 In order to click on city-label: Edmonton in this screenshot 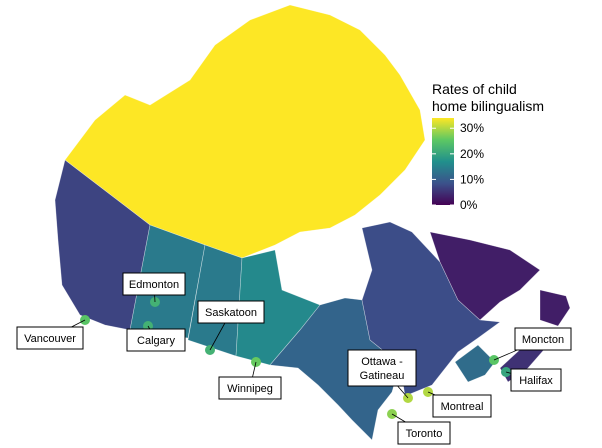, I will do `click(154, 285)`.